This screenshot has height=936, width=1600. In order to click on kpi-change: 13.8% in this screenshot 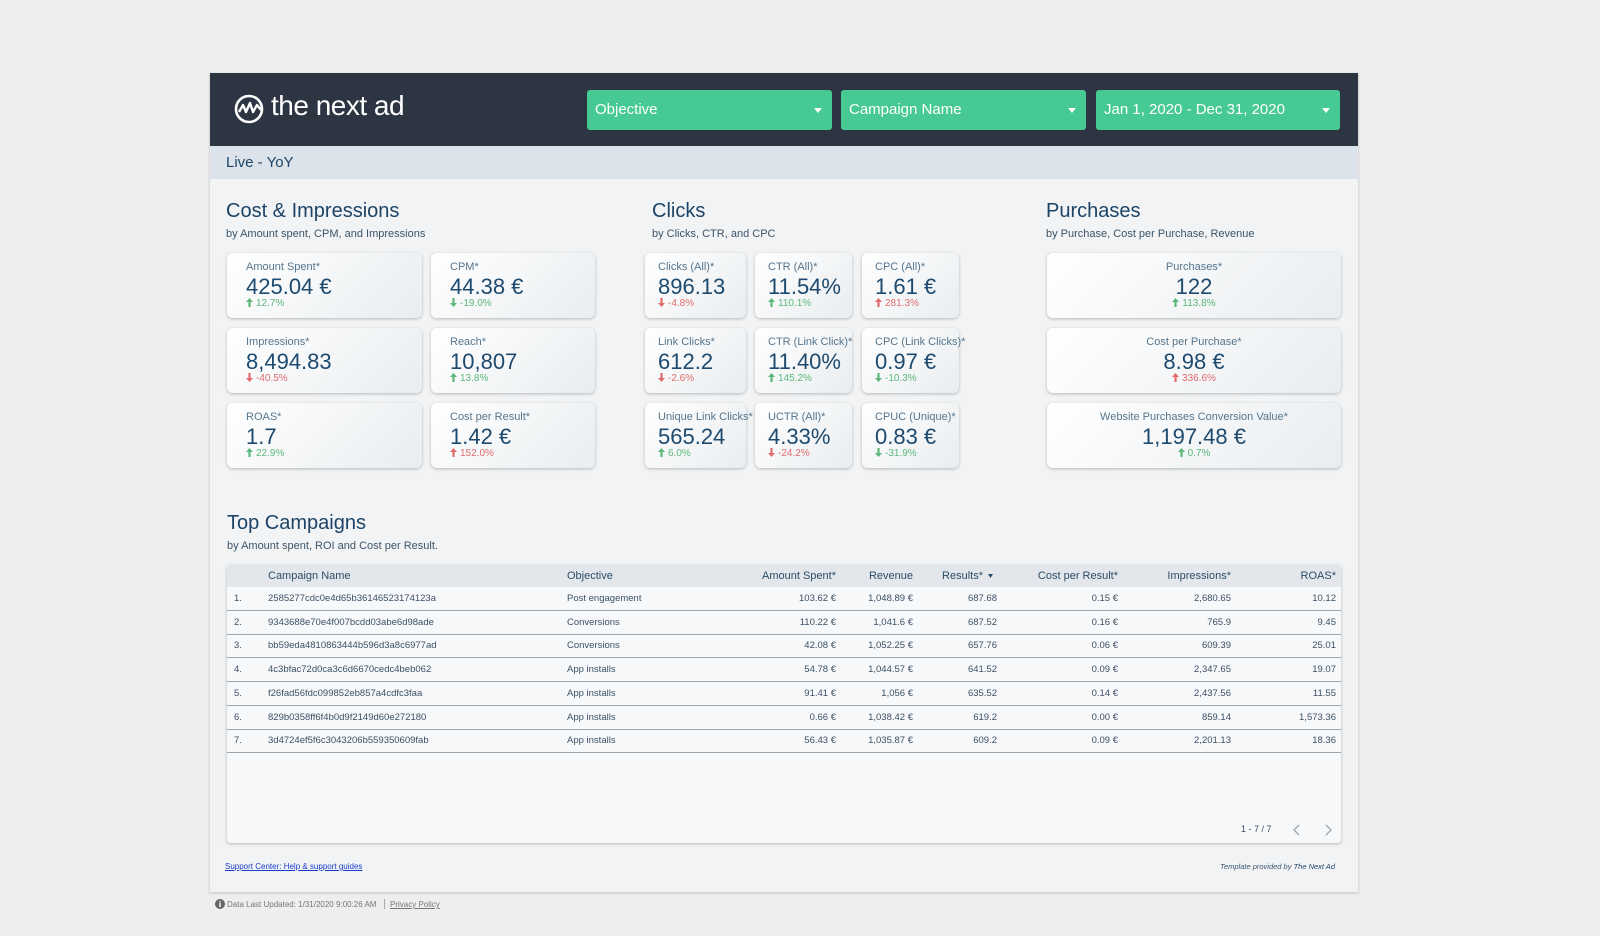, I will do `click(469, 378)`.